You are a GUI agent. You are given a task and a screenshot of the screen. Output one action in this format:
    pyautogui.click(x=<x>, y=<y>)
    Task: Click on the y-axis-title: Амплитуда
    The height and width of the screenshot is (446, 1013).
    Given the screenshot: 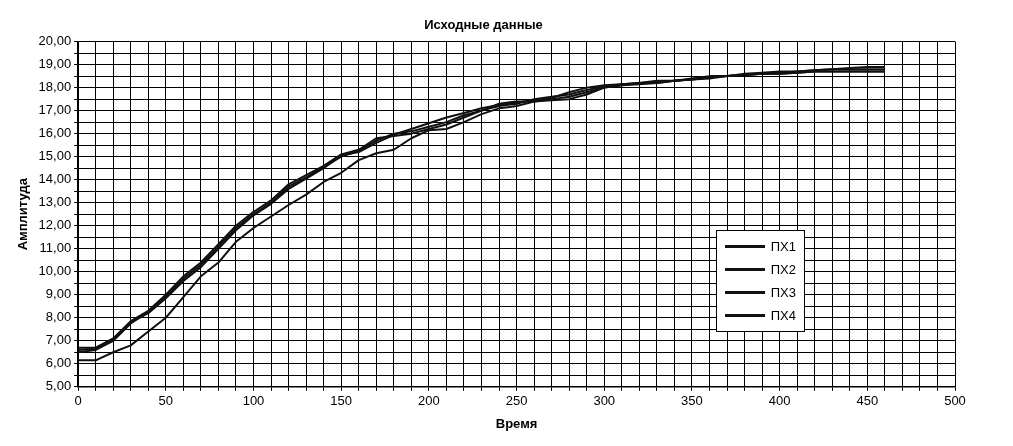 What is the action you would take?
    pyautogui.click(x=23, y=214)
    